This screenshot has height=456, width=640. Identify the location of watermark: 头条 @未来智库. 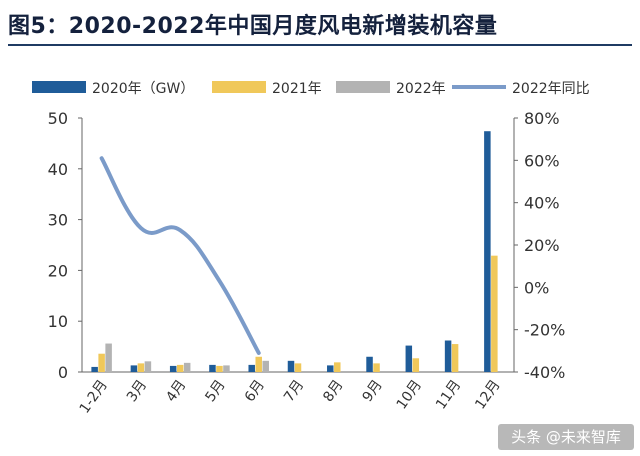
(566, 437).